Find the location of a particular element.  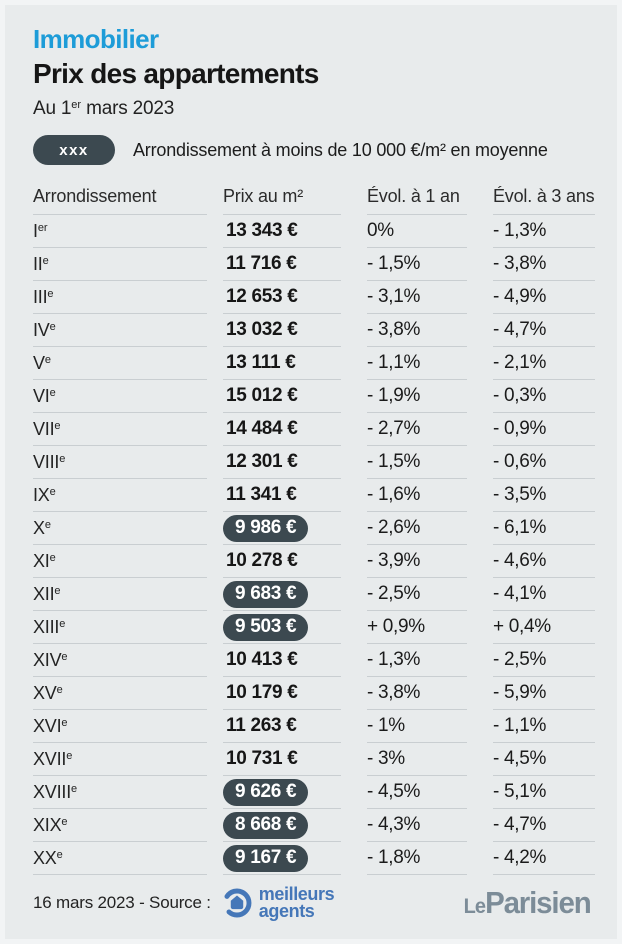

date-line: Au 1er mars 2023 is located at coordinates (325, 109).